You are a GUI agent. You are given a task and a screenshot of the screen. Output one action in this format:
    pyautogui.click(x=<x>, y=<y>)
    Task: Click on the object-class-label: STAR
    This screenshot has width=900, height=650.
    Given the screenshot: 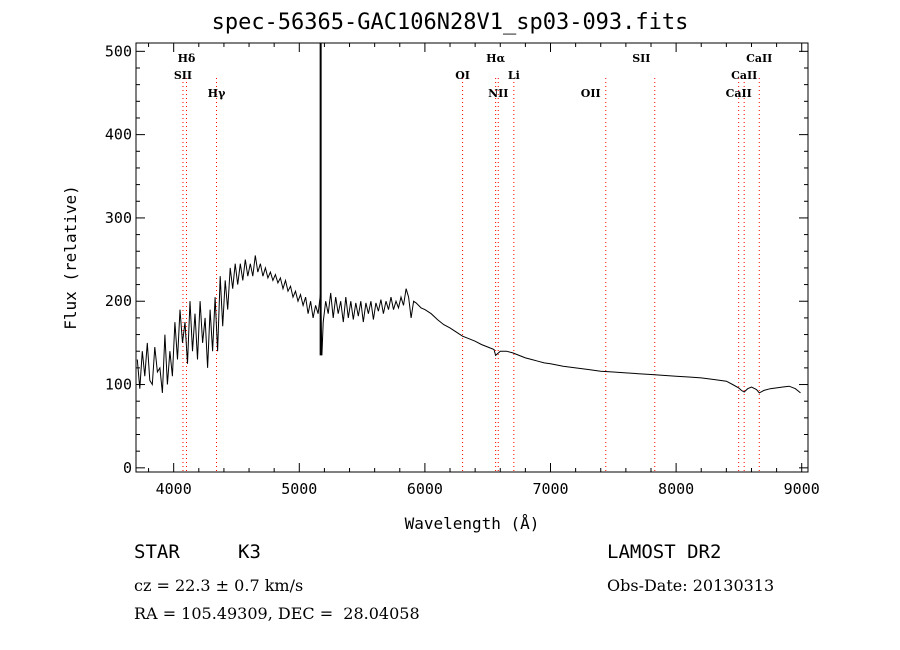 What is the action you would take?
    pyautogui.click(x=157, y=552)
    